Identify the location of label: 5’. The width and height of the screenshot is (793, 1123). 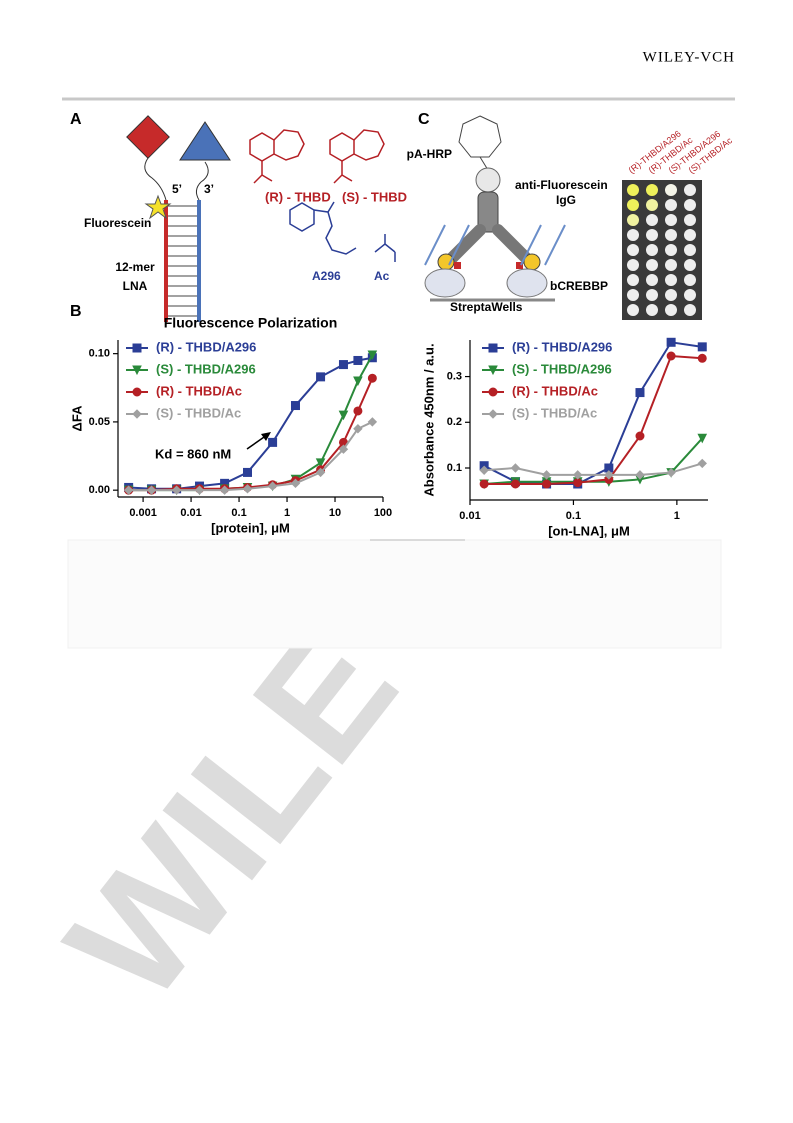
(177, 189).